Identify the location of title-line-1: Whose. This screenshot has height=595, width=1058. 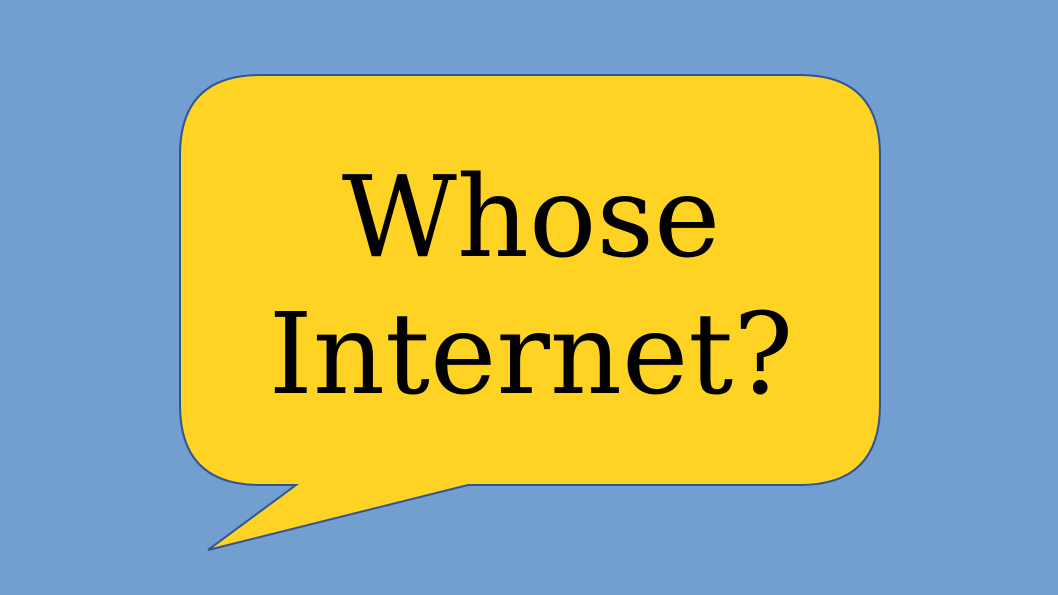
(531, 218).